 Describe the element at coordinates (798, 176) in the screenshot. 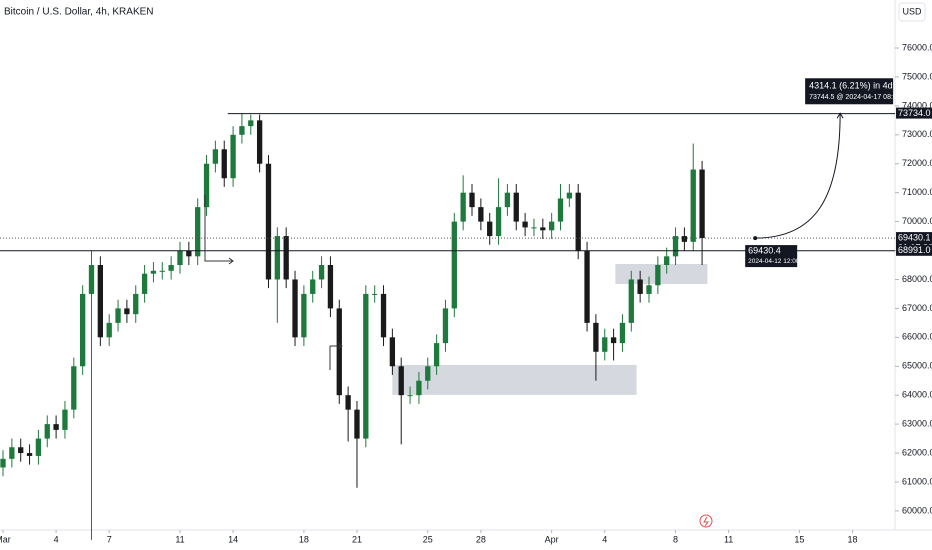

I see `measure-curve` at that location.